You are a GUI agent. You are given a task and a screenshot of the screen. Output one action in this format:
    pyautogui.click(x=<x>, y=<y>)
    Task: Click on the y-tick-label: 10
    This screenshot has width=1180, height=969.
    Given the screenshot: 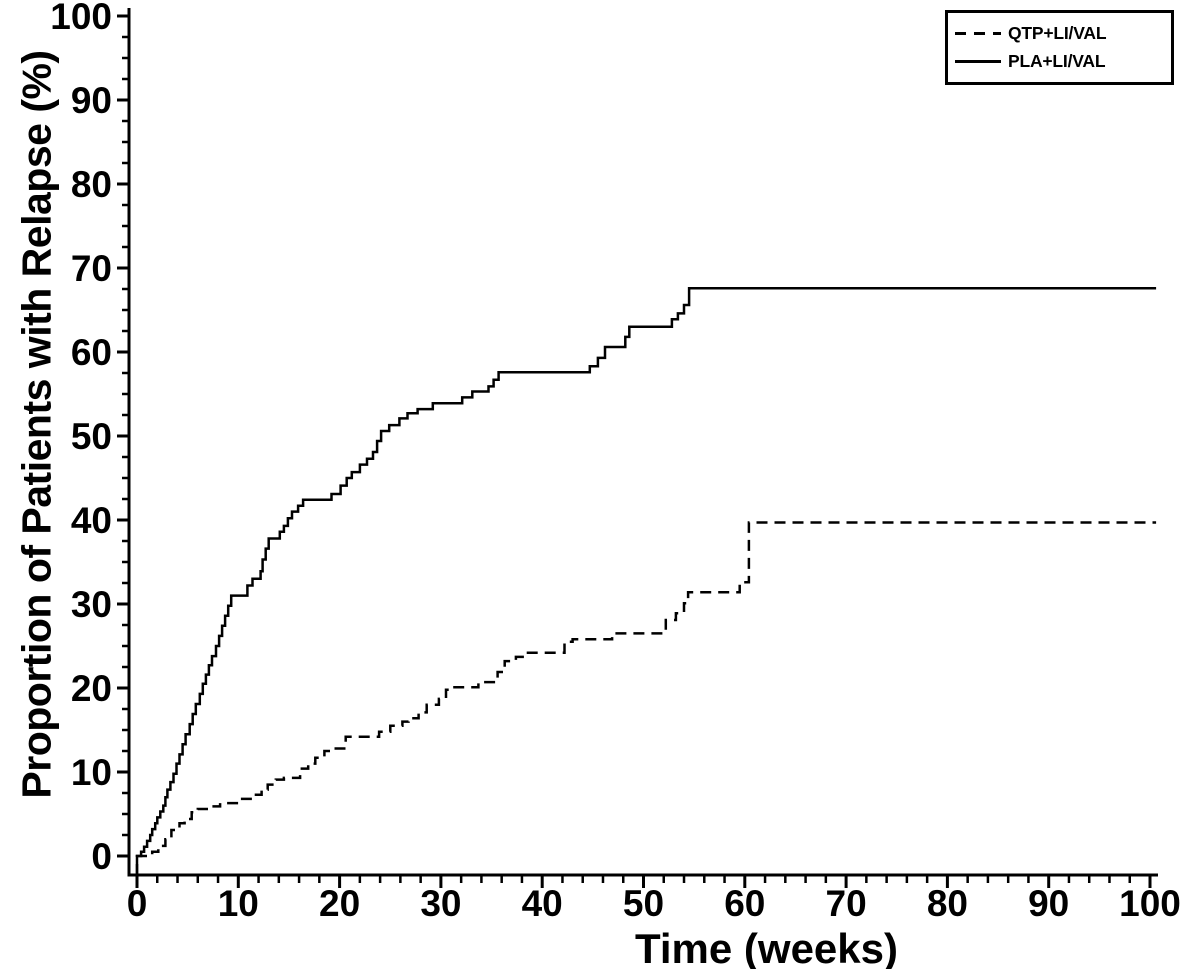 What is the action you would take?
    pyautogui.click(x=91, y=772)
    